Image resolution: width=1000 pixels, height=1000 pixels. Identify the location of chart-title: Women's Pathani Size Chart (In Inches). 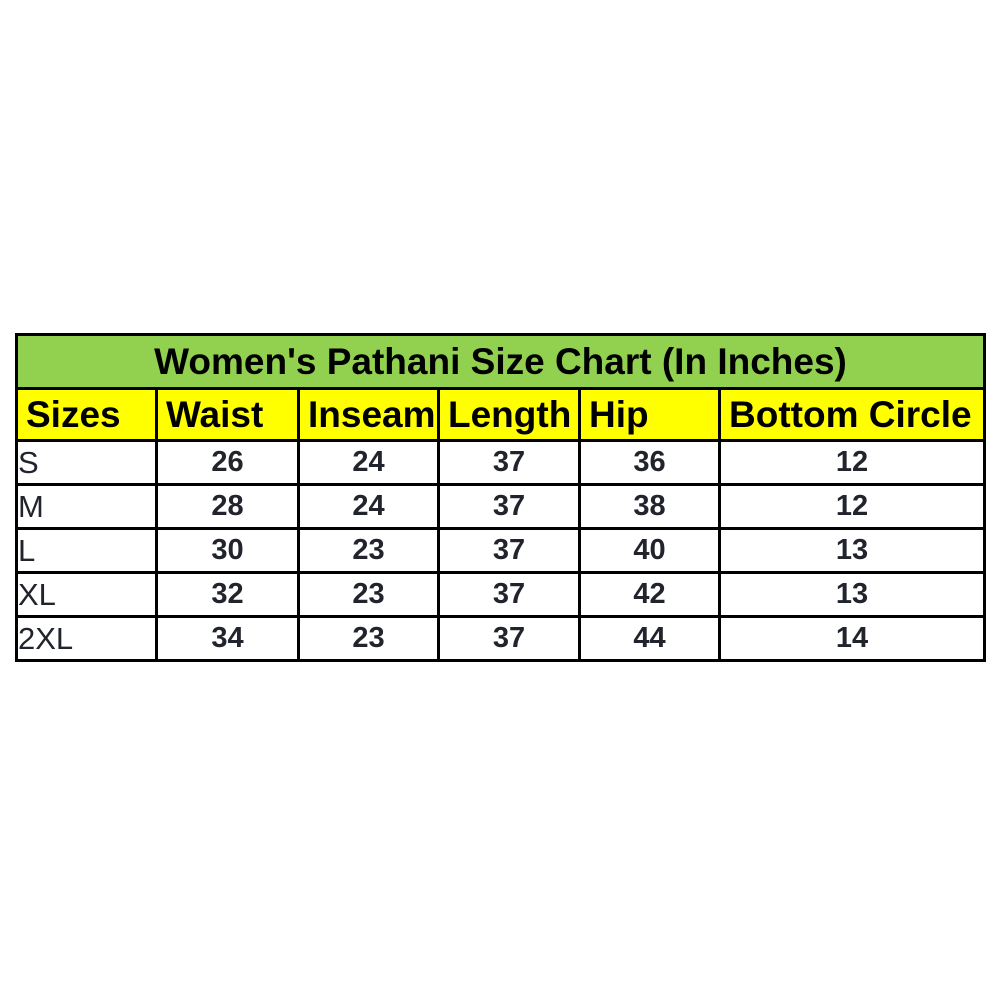
(500, 361).